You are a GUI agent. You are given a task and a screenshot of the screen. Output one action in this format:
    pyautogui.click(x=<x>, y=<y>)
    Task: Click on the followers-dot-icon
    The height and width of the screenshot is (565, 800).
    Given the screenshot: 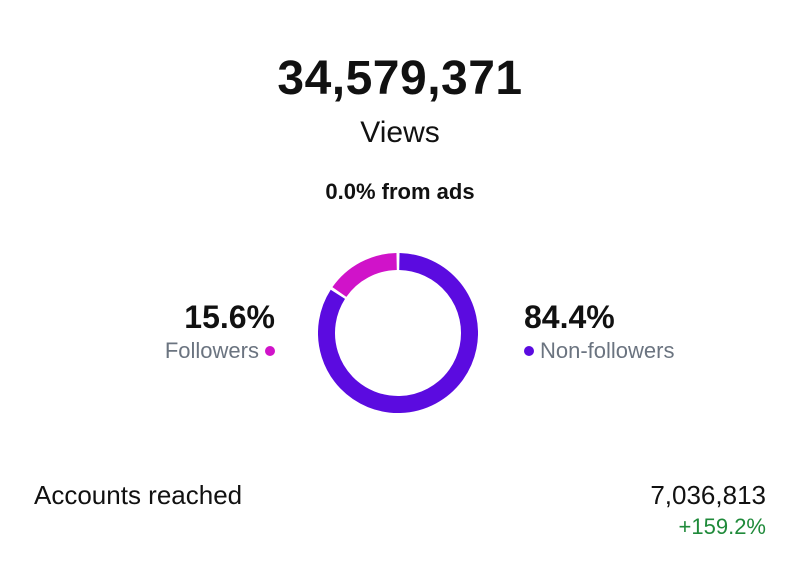 What is the action you would take?
    pyautogui.click(x=270, y=351)
    